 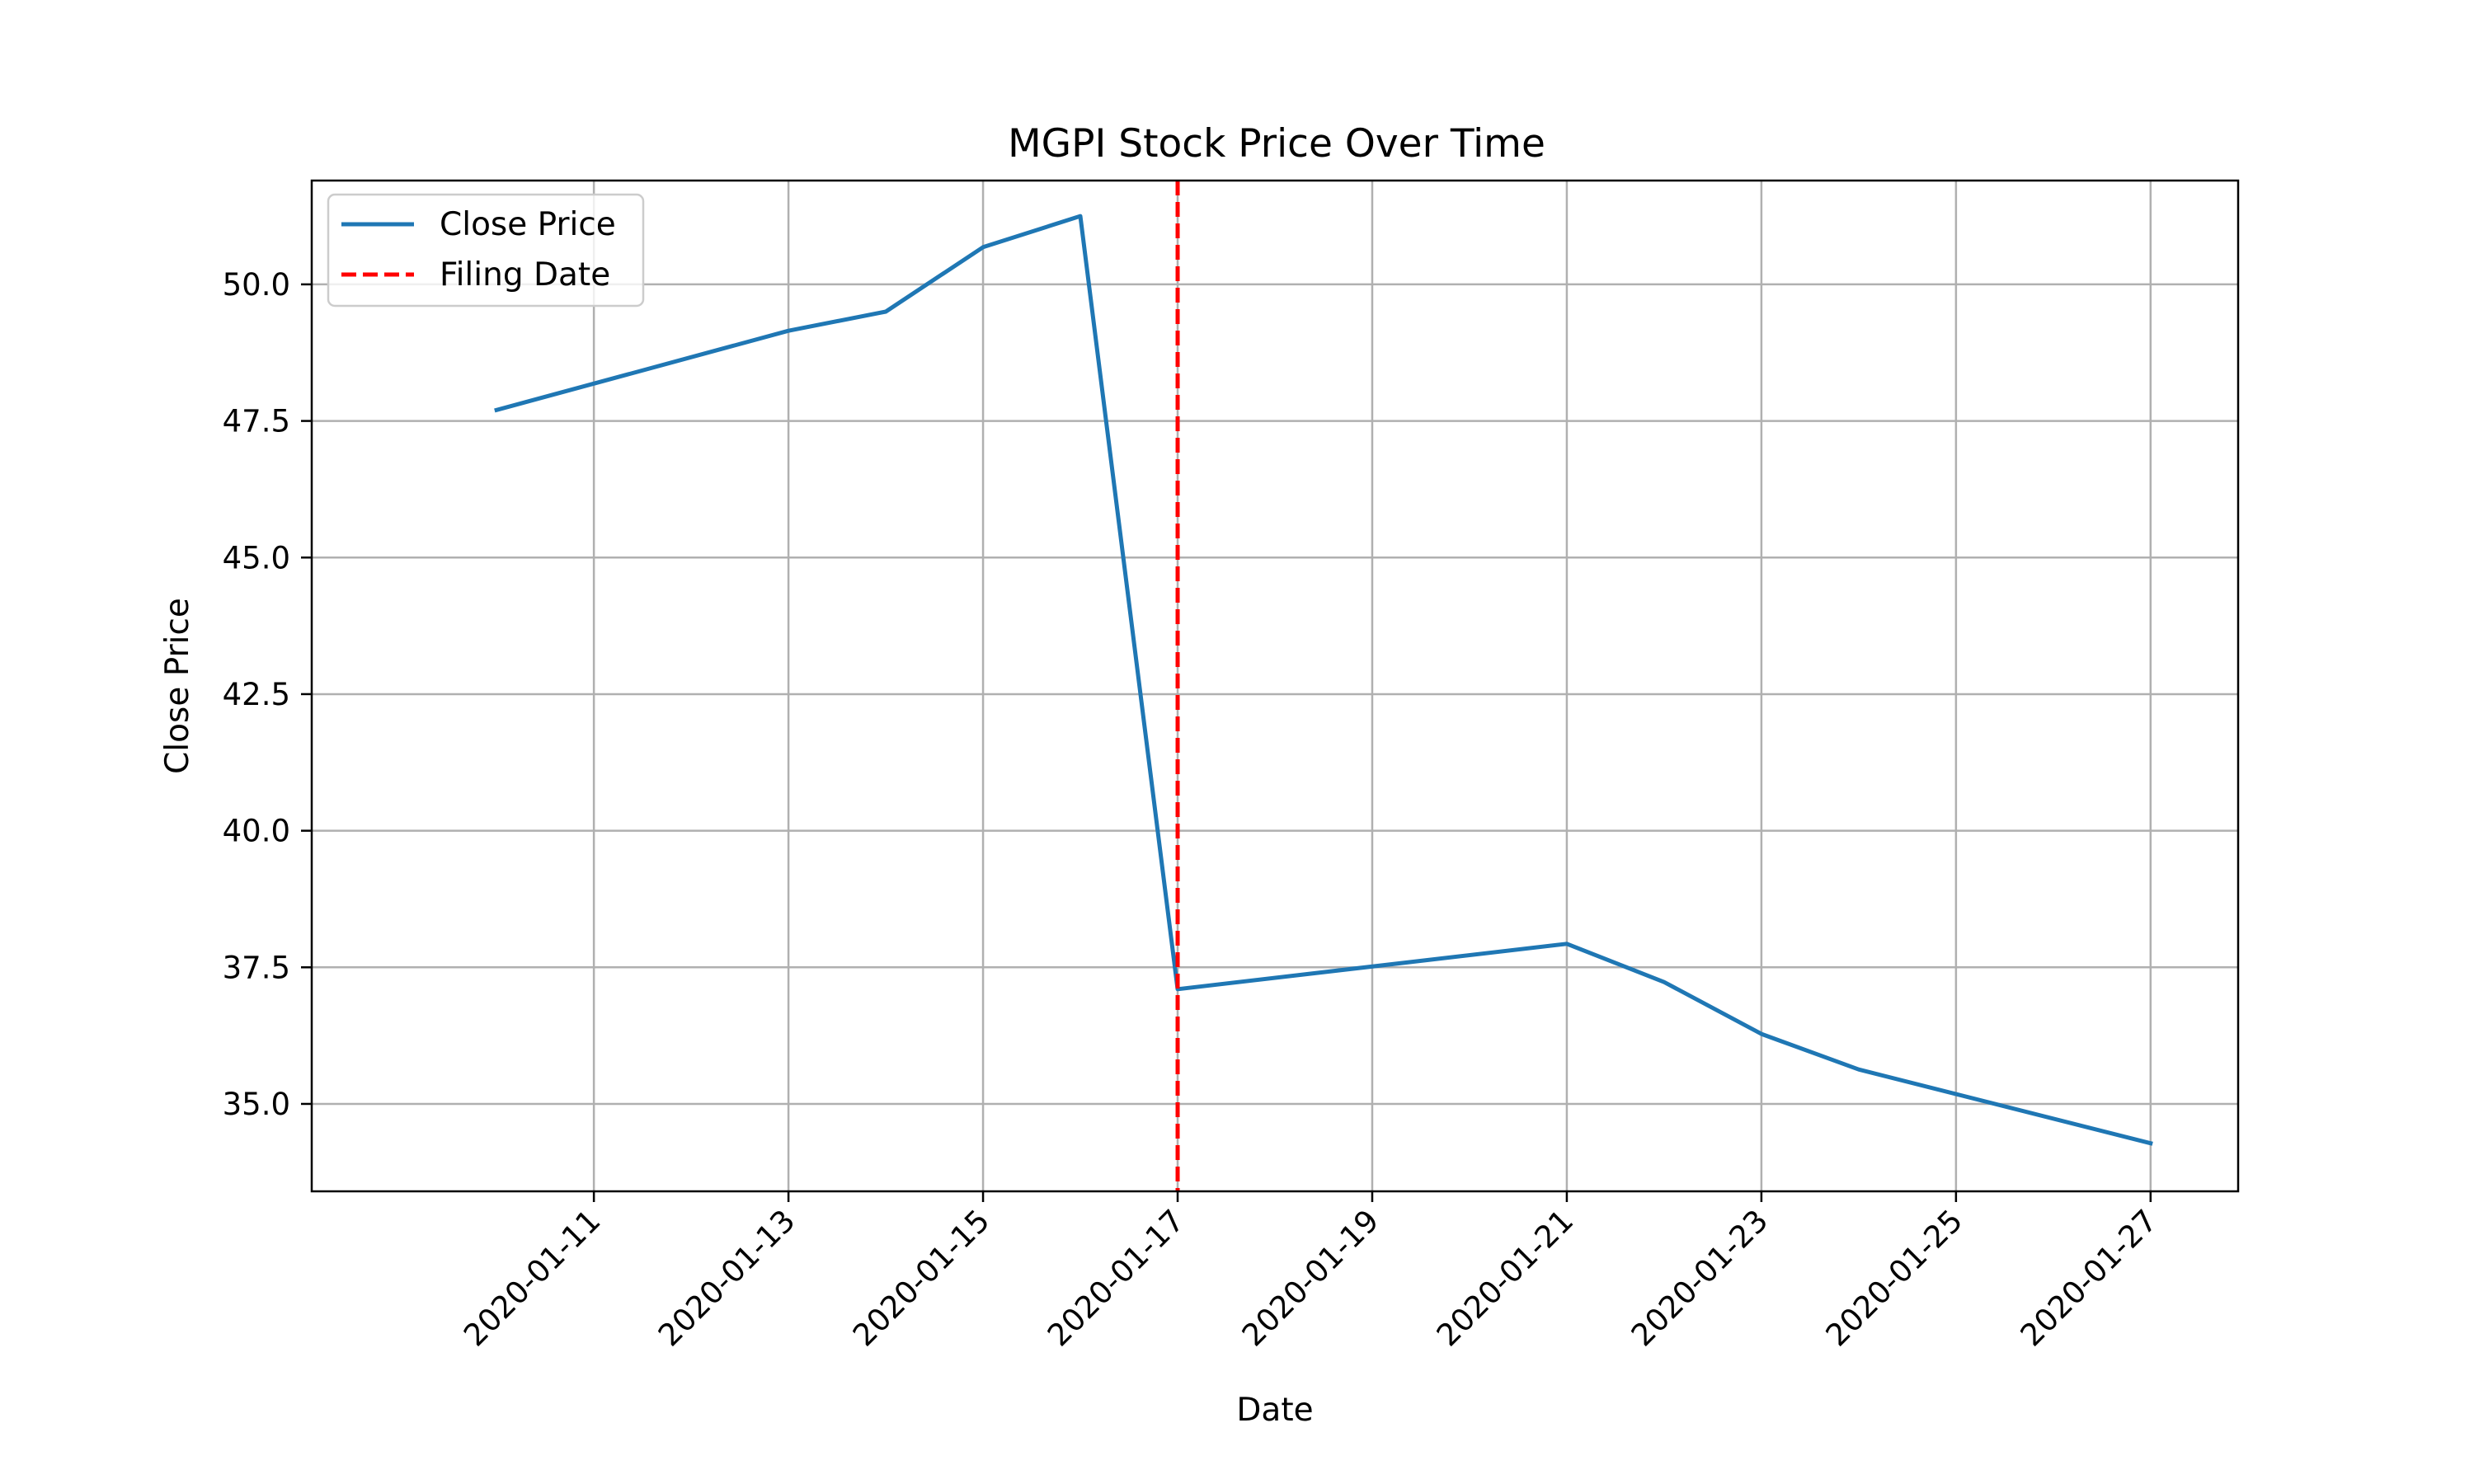 What do you see at coordinates (256, 831) in the screenshot?
I see `y-tick-label: 40.0` at bounding box center [256, 831].